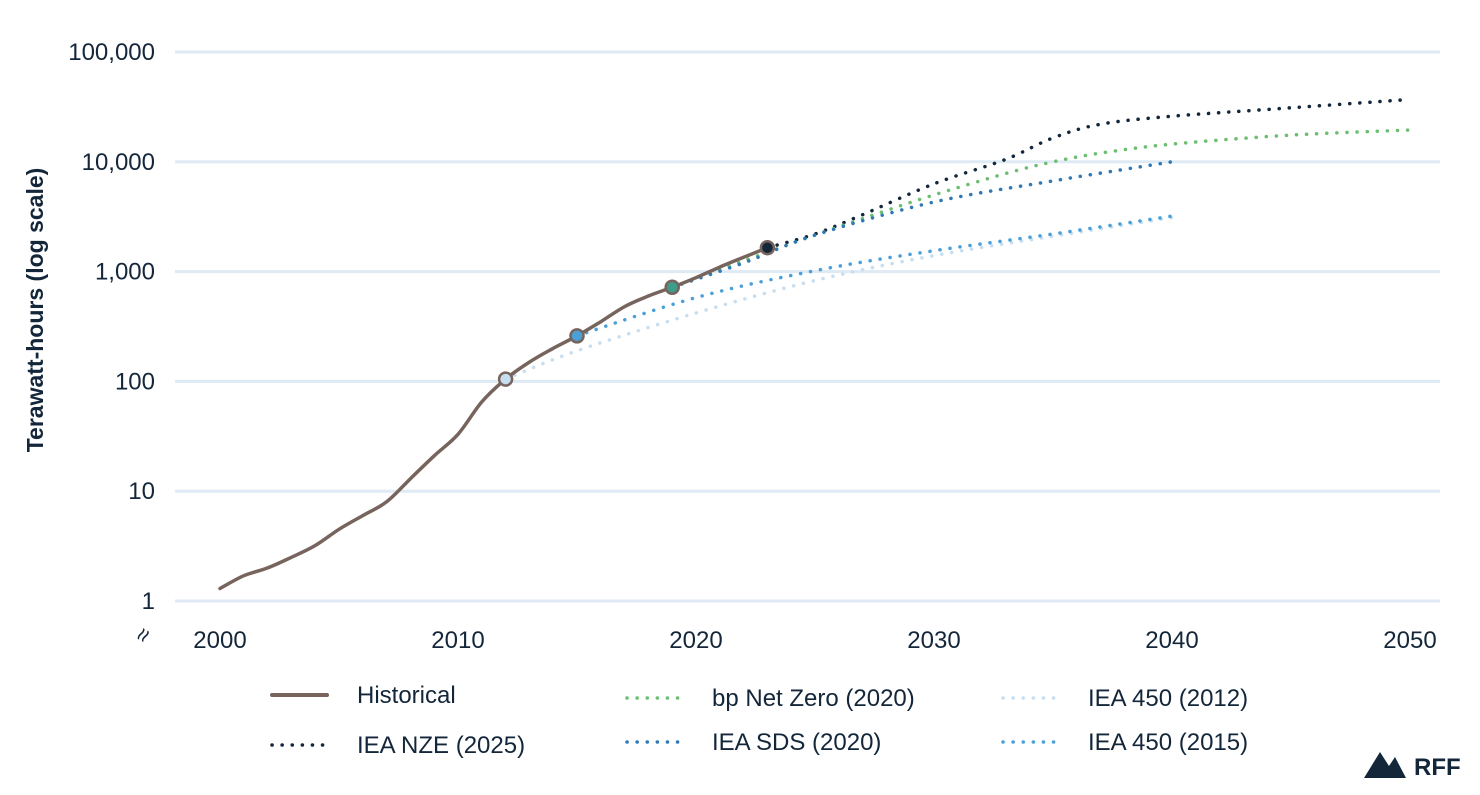 Image resolution: width=1480 pixels, height=795 pixels. Describe the element at coordinates (148, 601) in the screenshot. I see `y-tick-label: 1` at that location.